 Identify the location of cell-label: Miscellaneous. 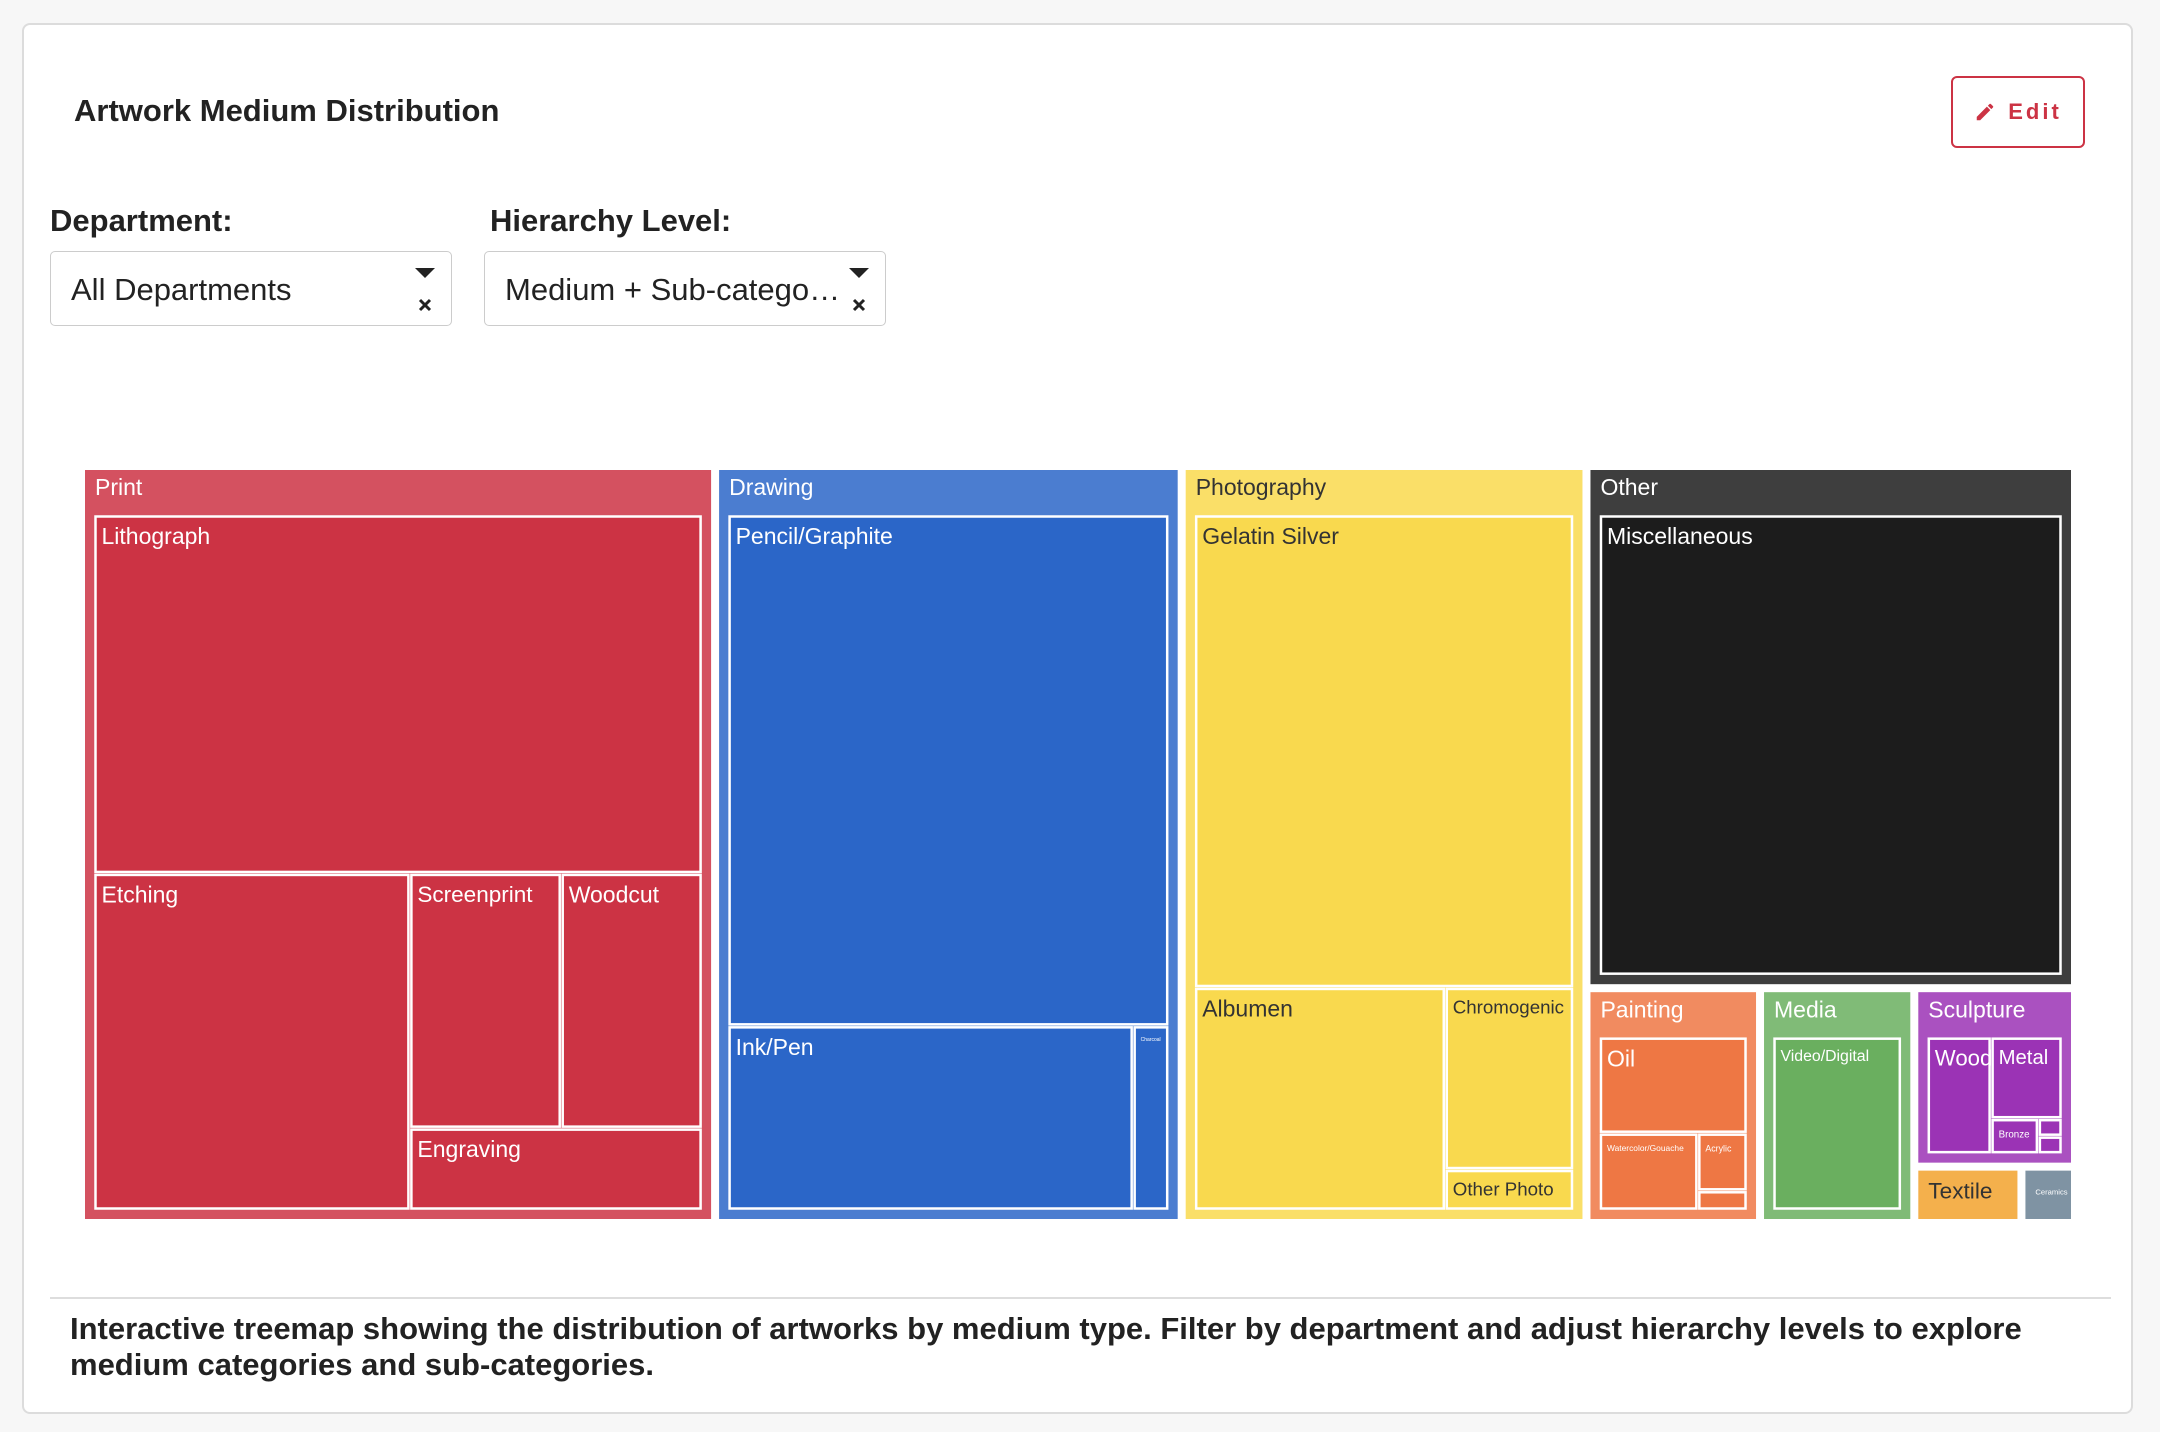
(1680, 536).